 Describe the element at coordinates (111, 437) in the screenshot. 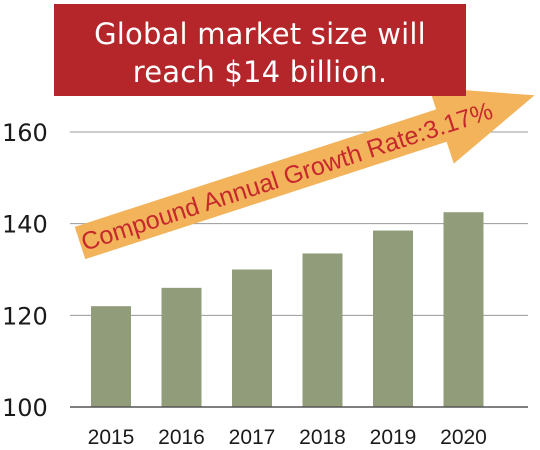

I see `x-tick-label: 2015` at that location.